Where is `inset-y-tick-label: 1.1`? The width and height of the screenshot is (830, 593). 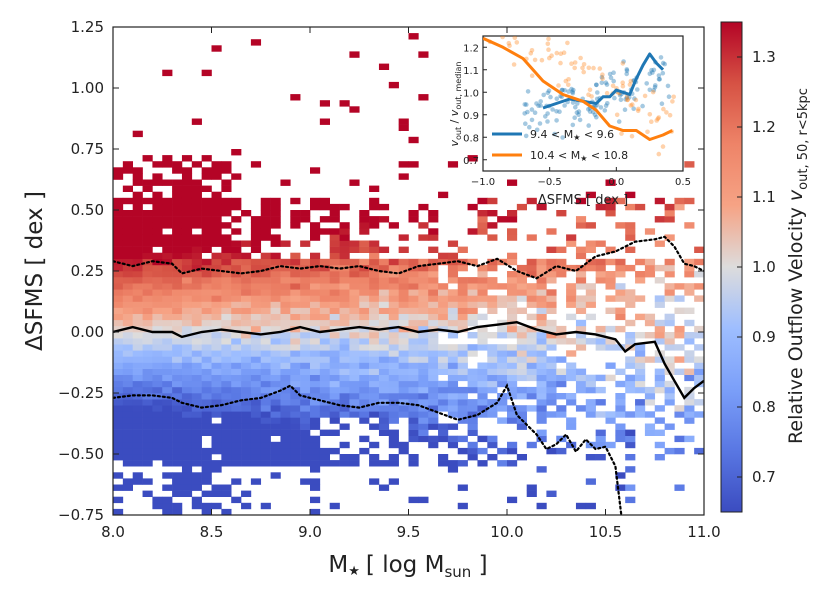
inset-y-tick-label: 1.1 is located at coordinates (471, 71).